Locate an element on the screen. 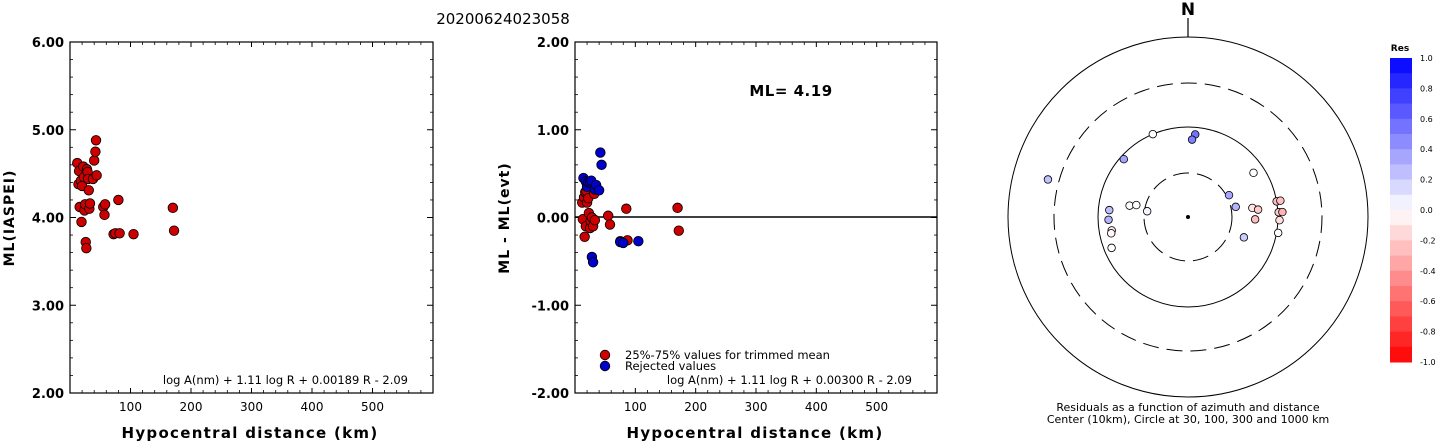 The height and width of the screenshot is (441, 1437). colorbar-tick-label: 0.0 is located at coordinates (1426, 210).